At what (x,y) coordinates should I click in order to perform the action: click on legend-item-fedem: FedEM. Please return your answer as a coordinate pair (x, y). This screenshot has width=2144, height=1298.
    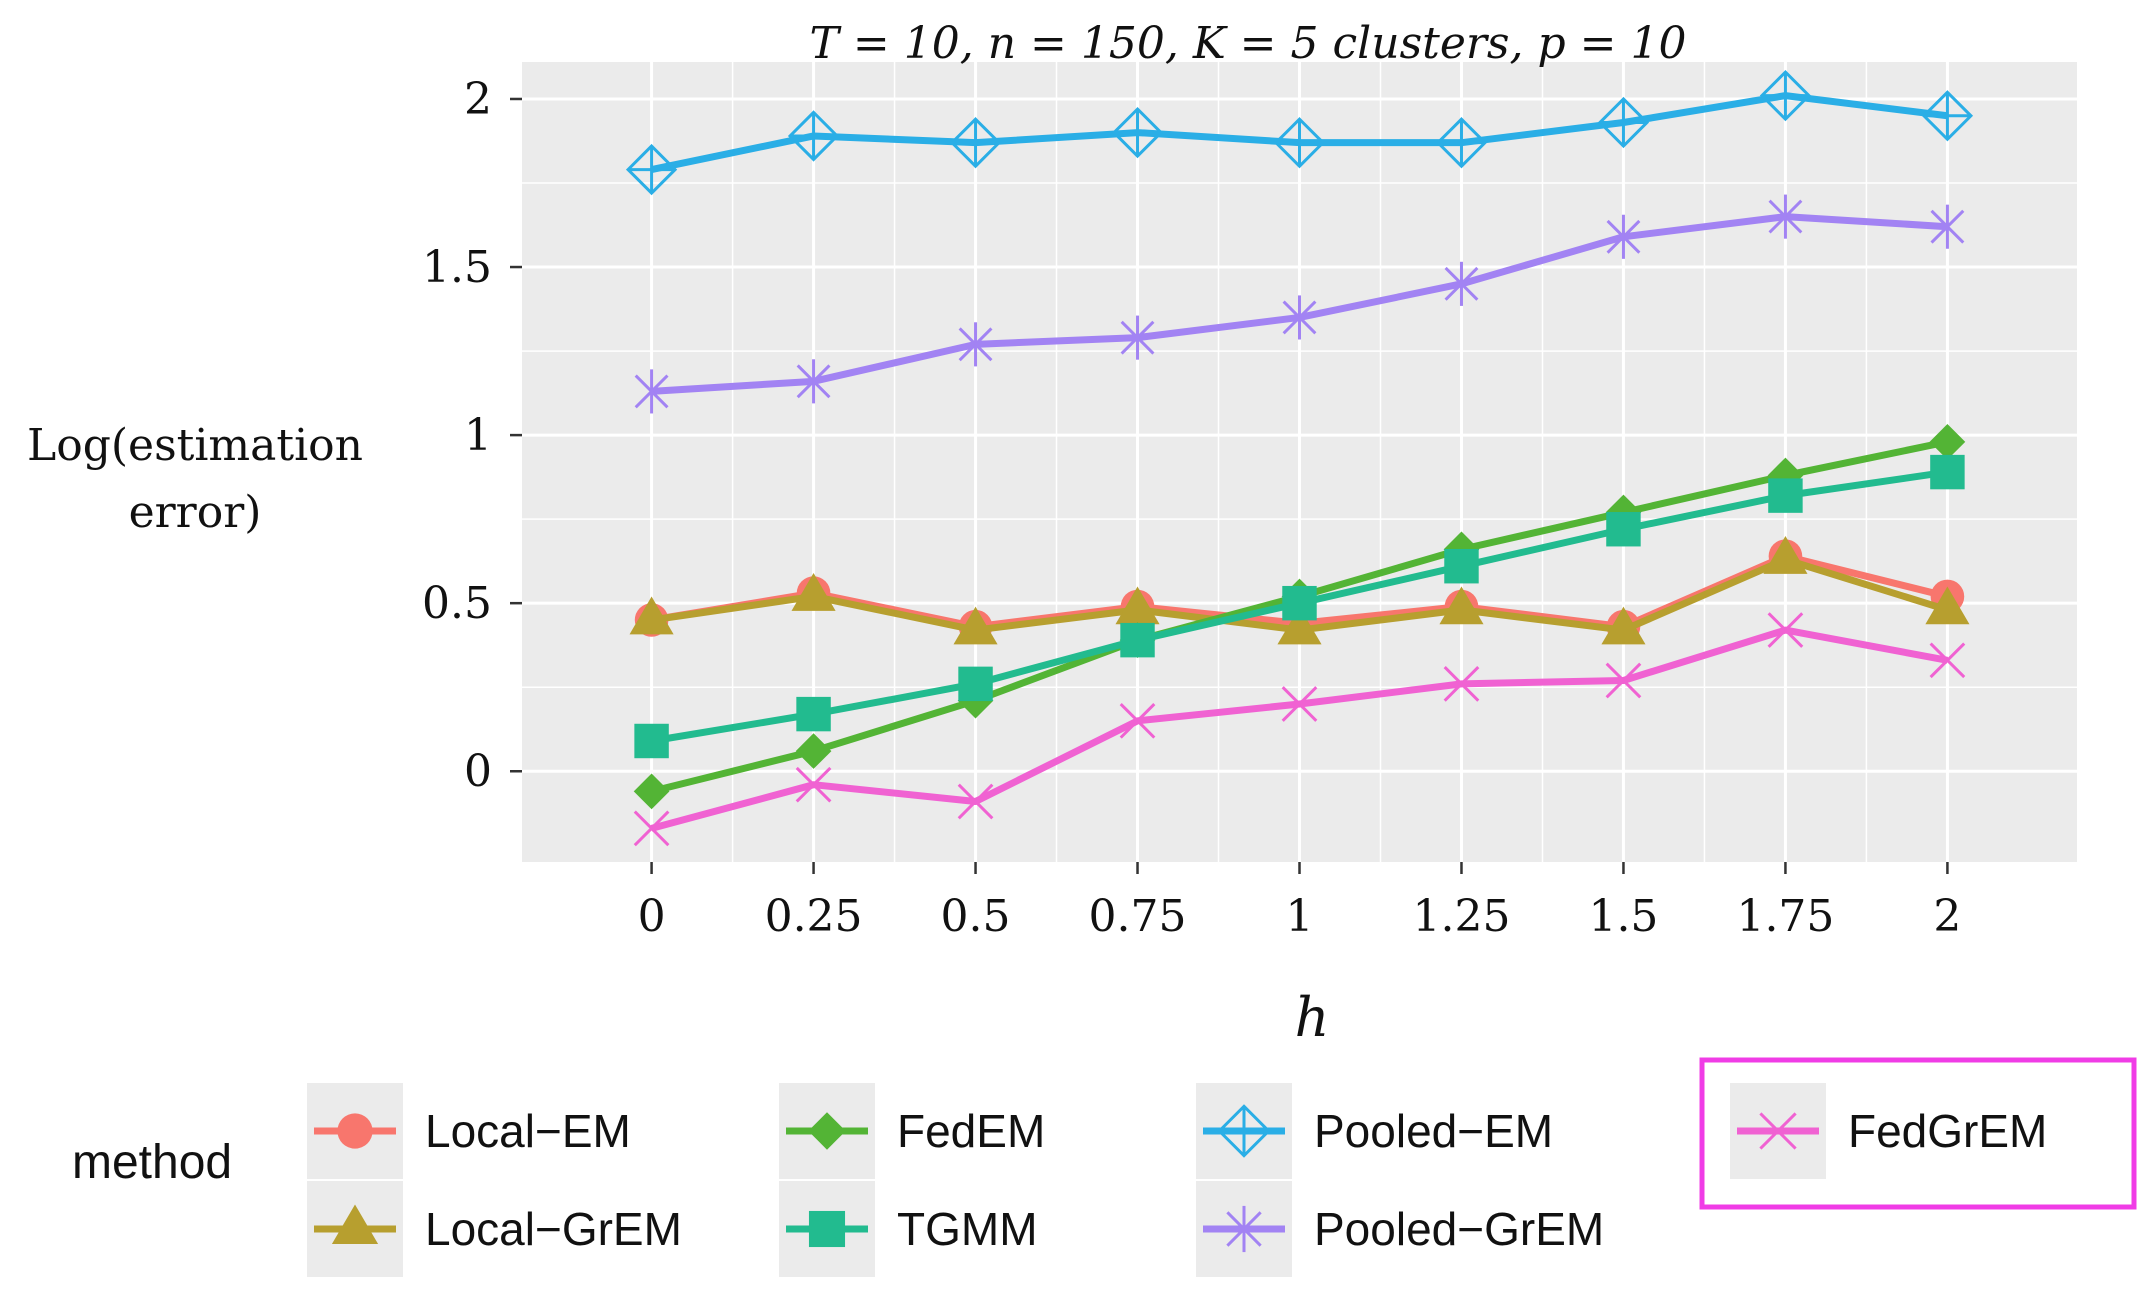
    Looking at the image, I should click on (912, 1131).